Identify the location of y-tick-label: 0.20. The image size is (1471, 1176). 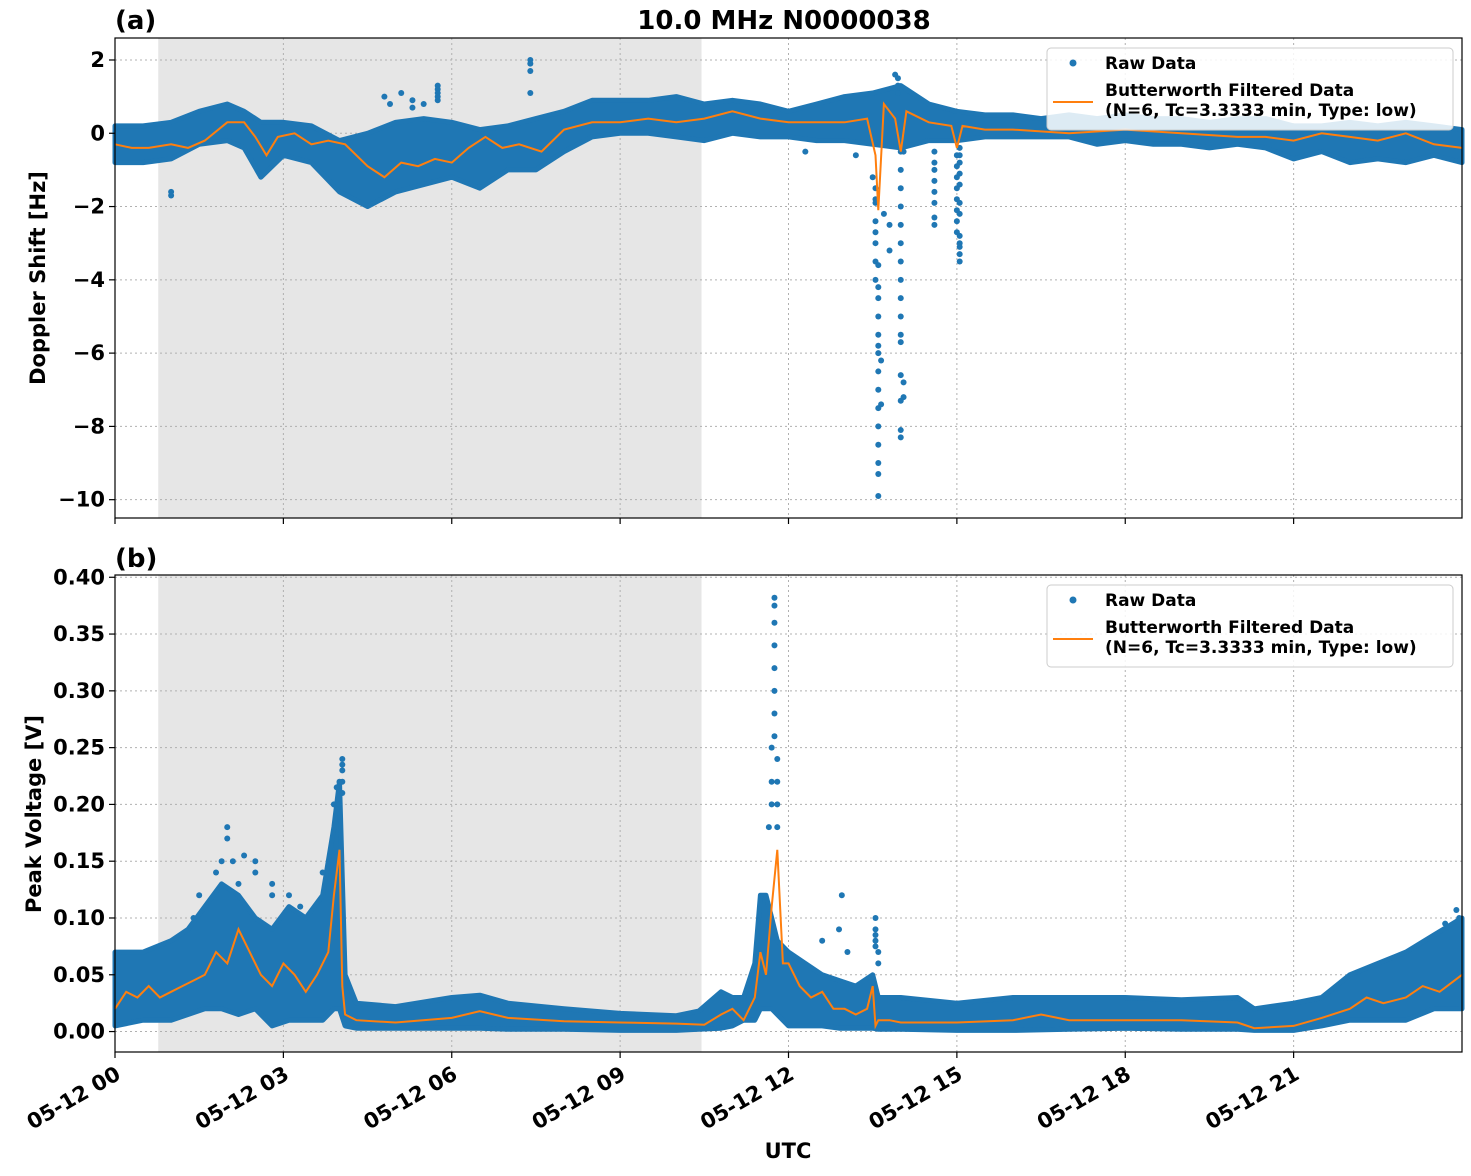
(79, 804).